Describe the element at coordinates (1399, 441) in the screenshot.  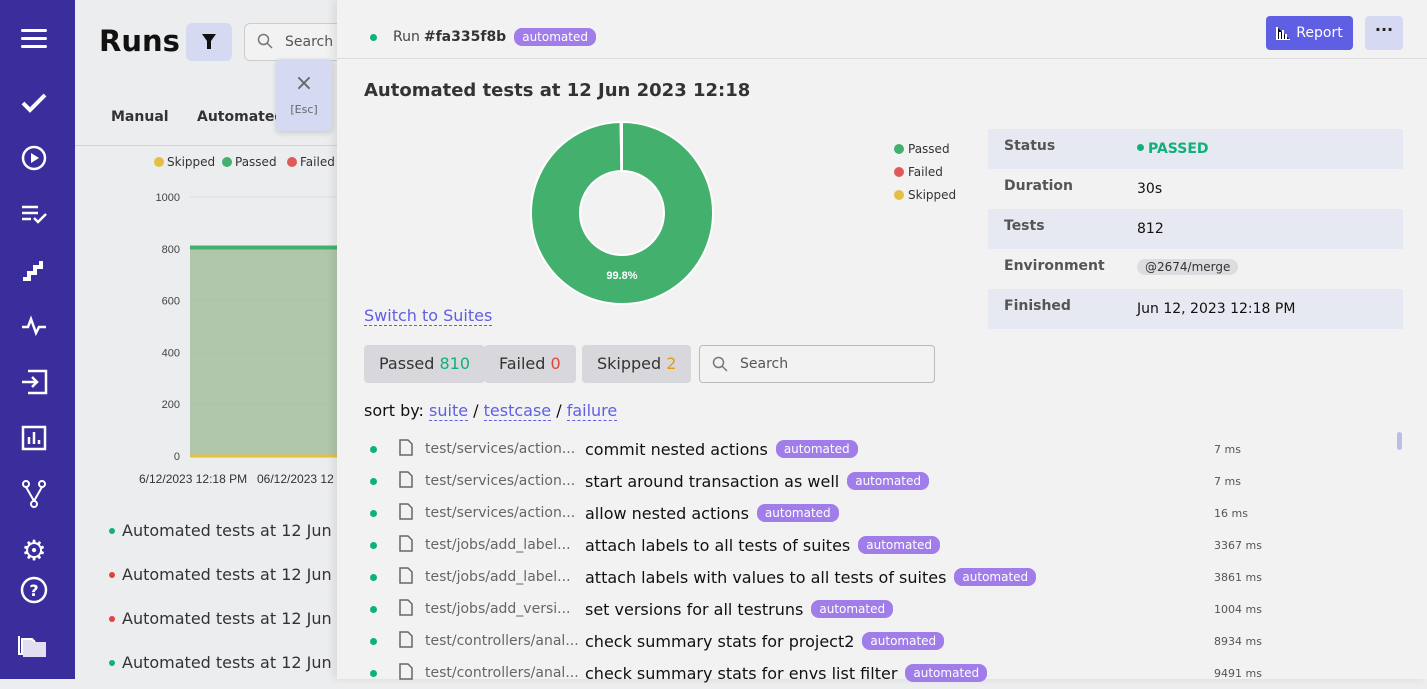
I see `scrollbar` at that location.